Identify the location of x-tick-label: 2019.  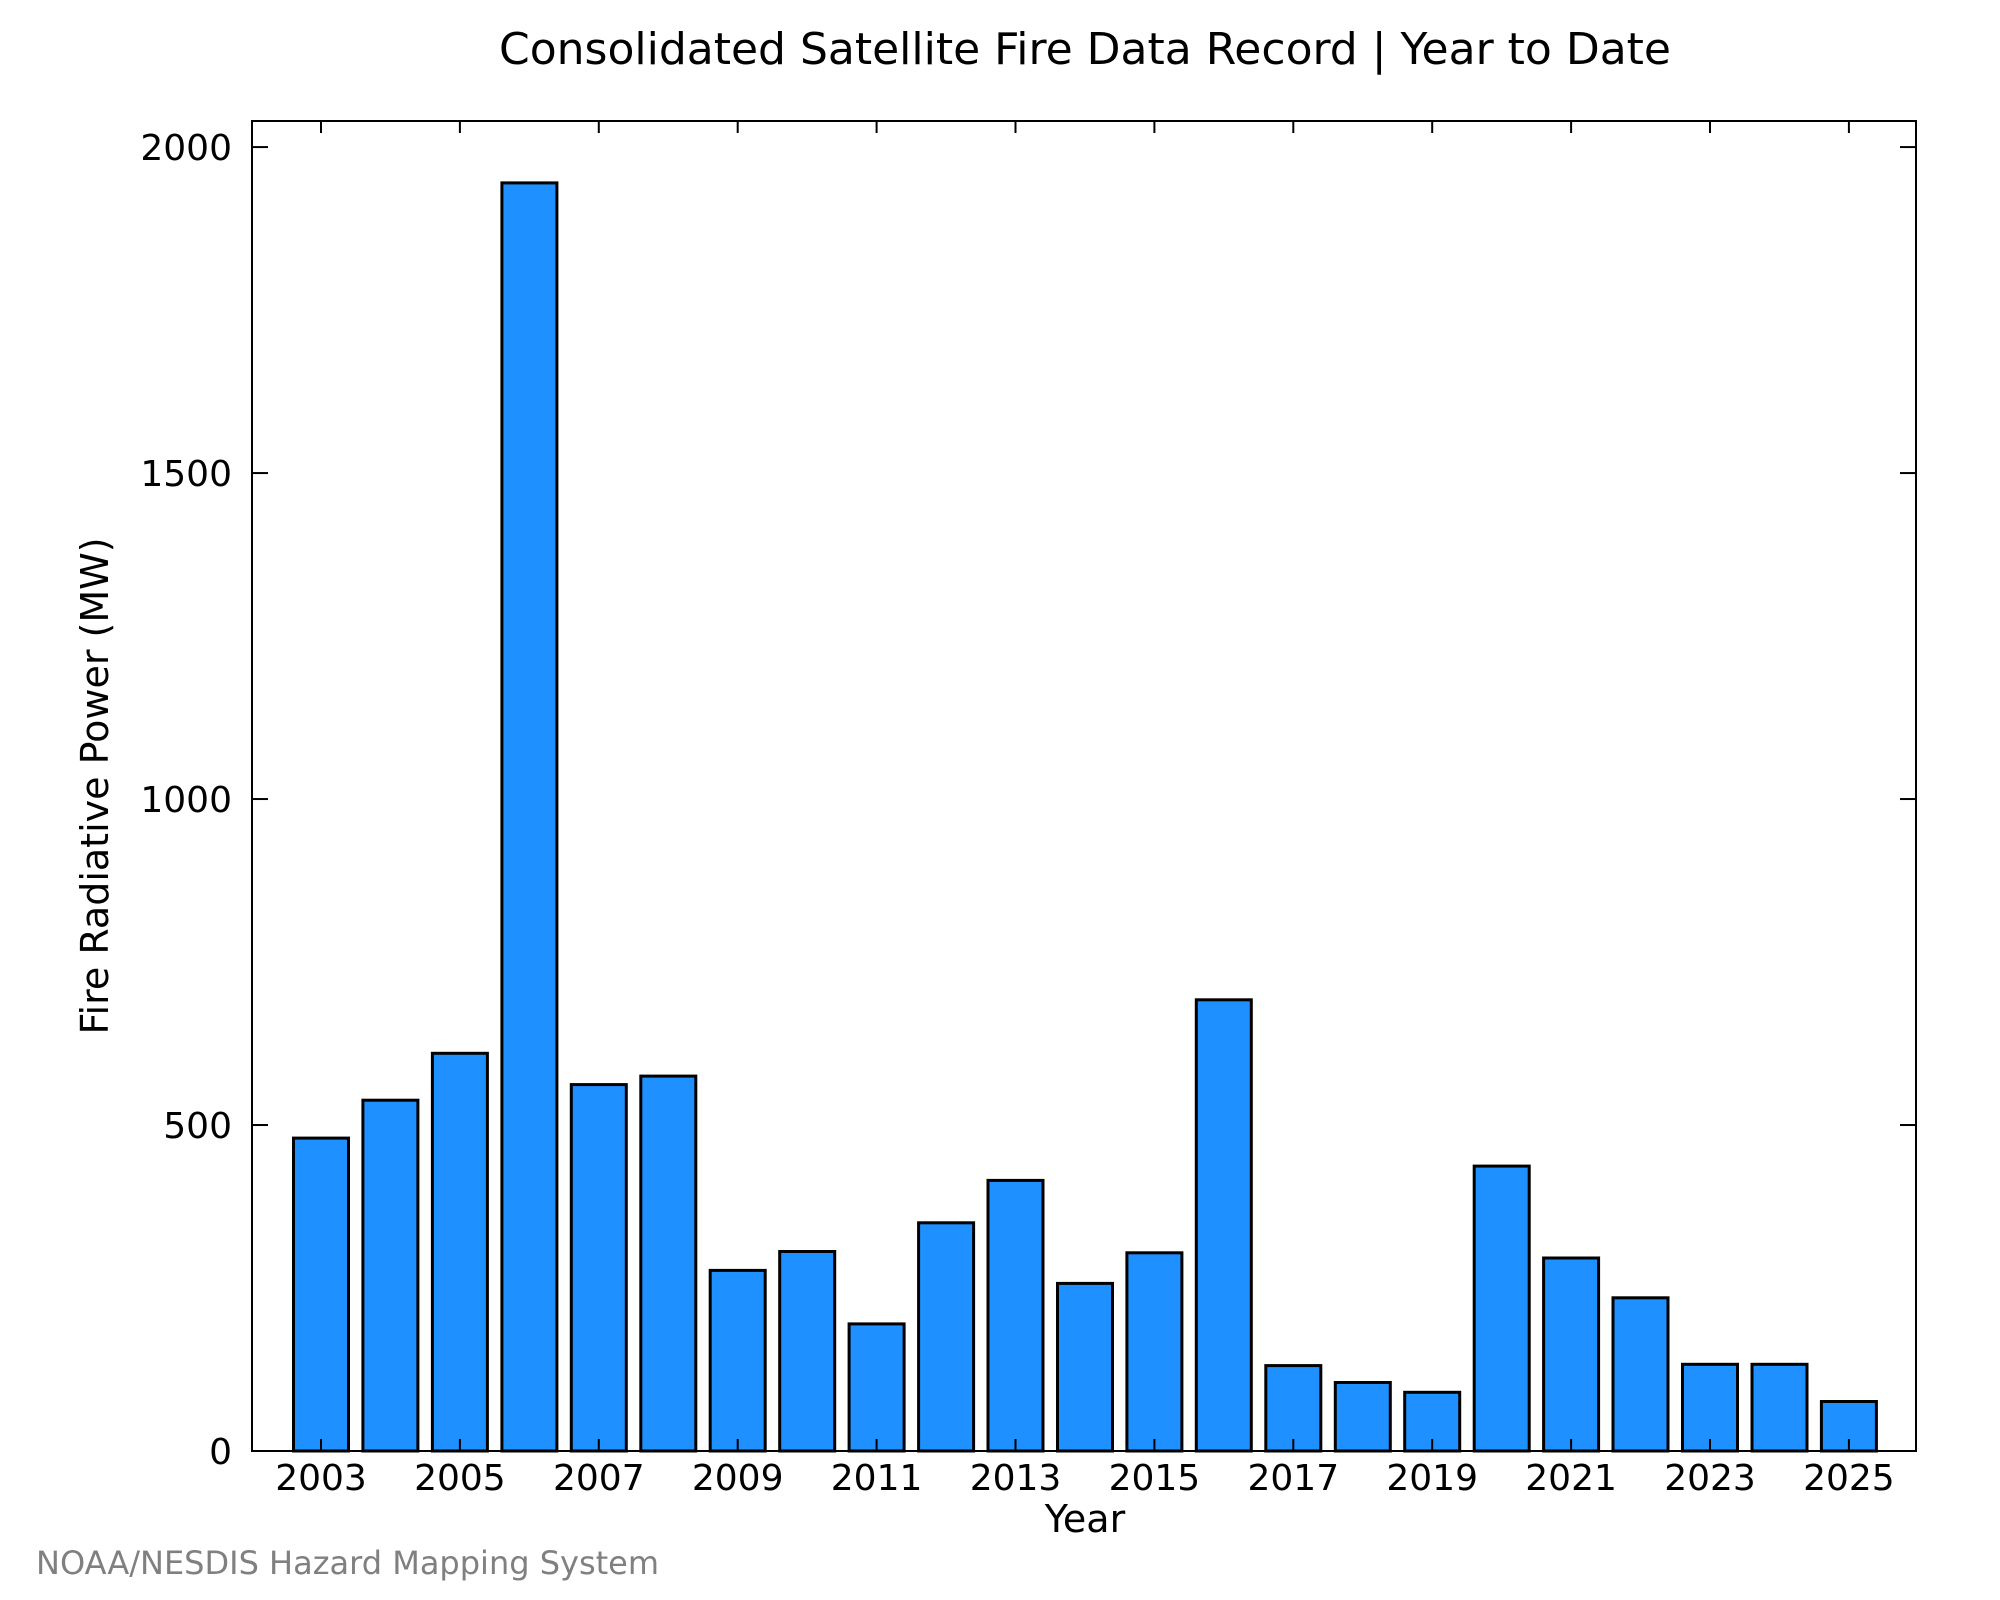
(1432, 1478).